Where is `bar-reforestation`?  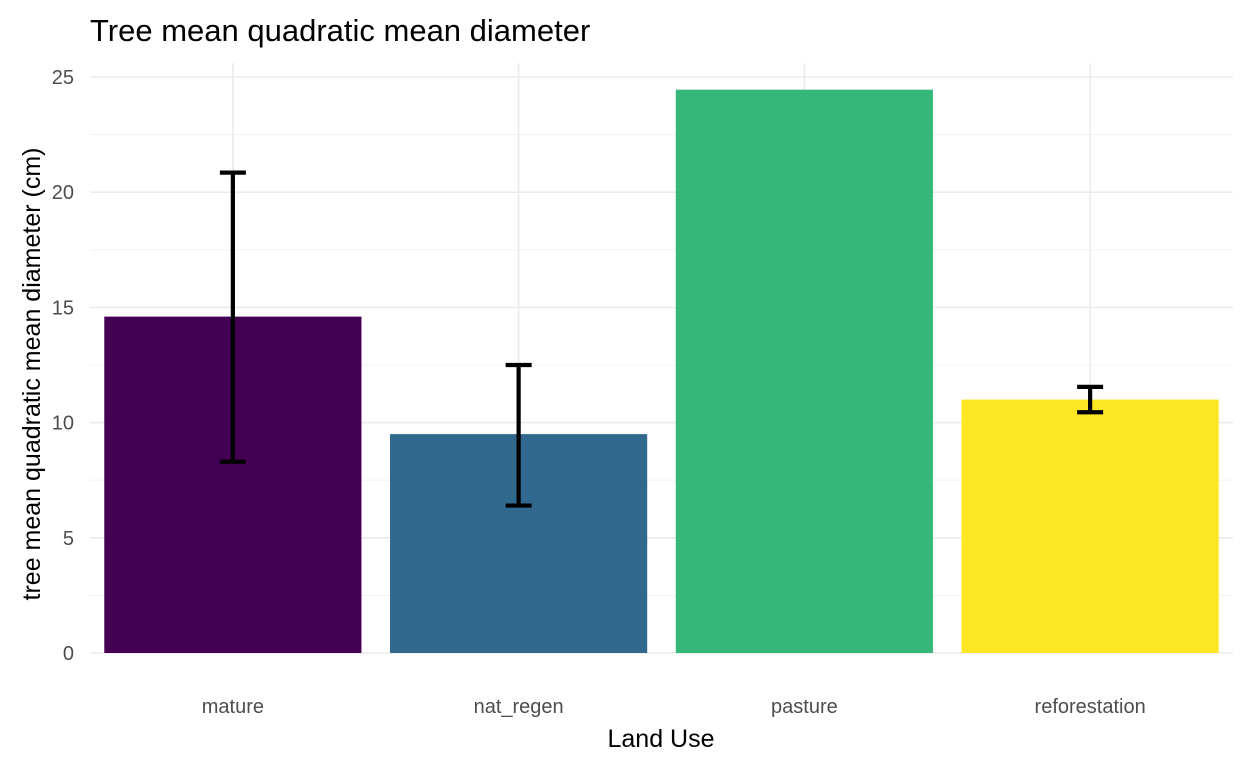 bar-reforestation is located at coordinates (1090, 526).